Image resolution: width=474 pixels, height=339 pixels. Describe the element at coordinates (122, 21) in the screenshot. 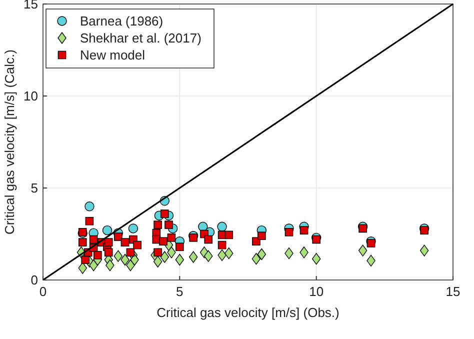

I see `legend-label: Barnea (1986)` at that location.